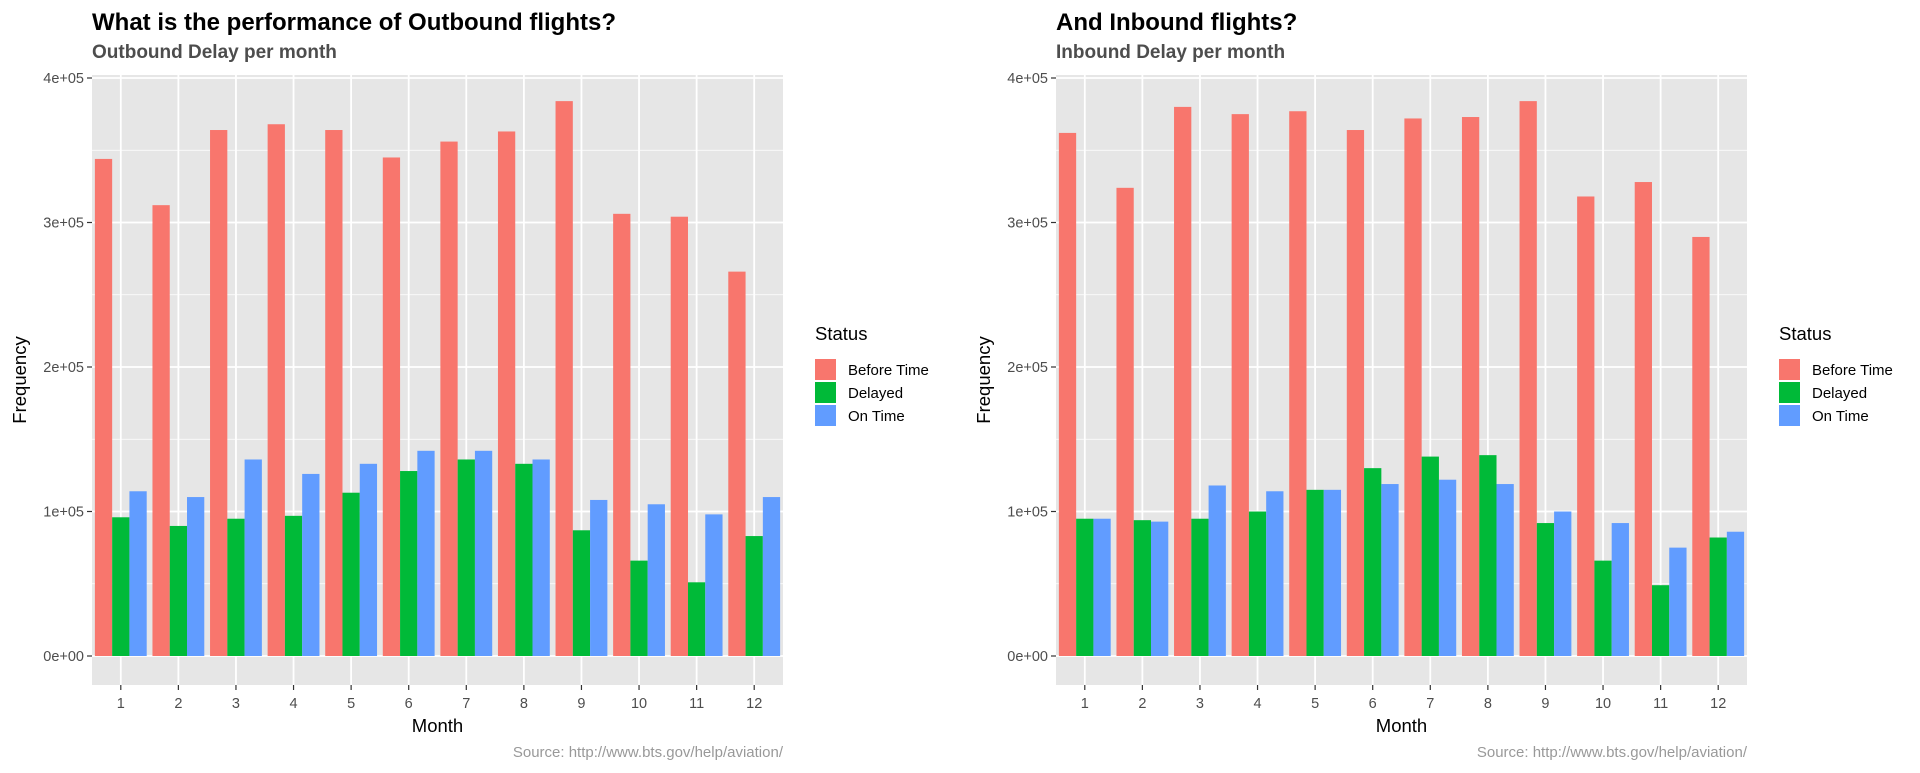  Describe the element at coordinates (825, 415) in the screenshot. I see `legend-swatch-on-time` at that location.